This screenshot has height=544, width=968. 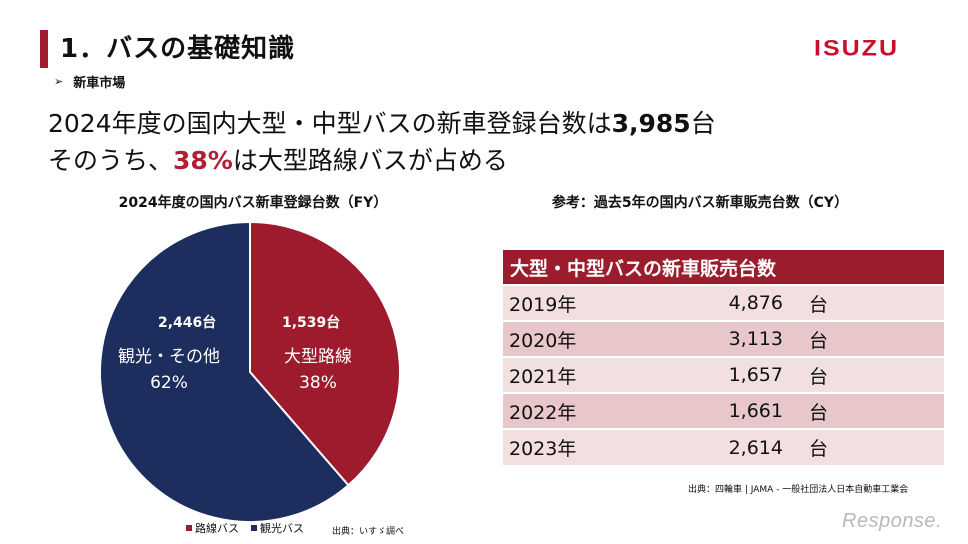 I want to click on pie-name-route-bus: 大型路線 38%, so click(x=318, y=370).